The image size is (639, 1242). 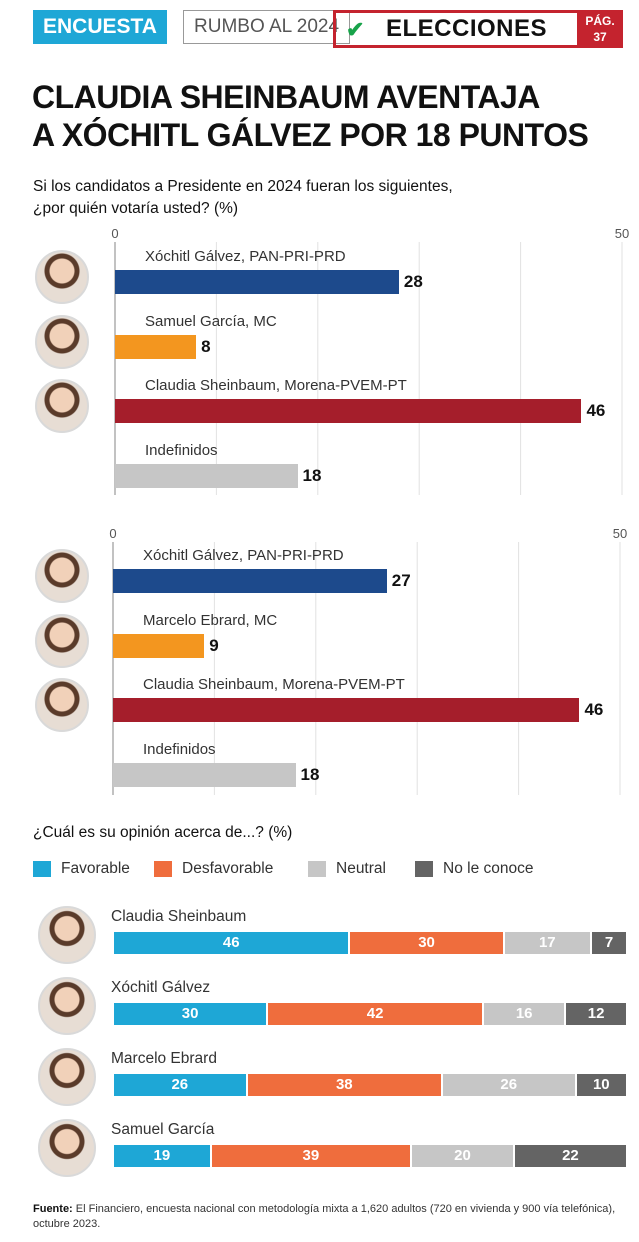 I want to click on opinion-segment: 17, so click(x=547, y=943).